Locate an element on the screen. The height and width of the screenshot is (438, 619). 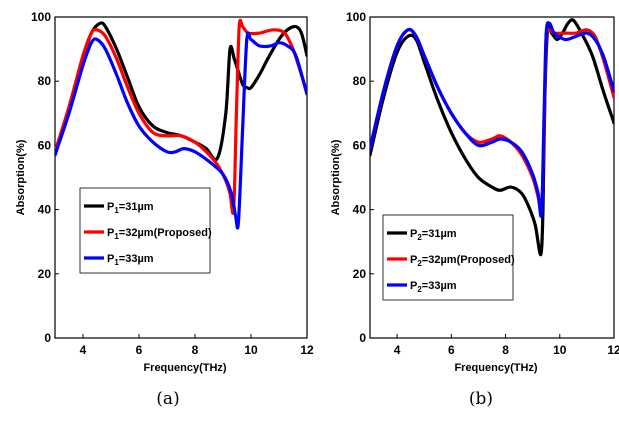
legend-entry: P2=32µm(Proposed) is located at coordinates (462, 261).